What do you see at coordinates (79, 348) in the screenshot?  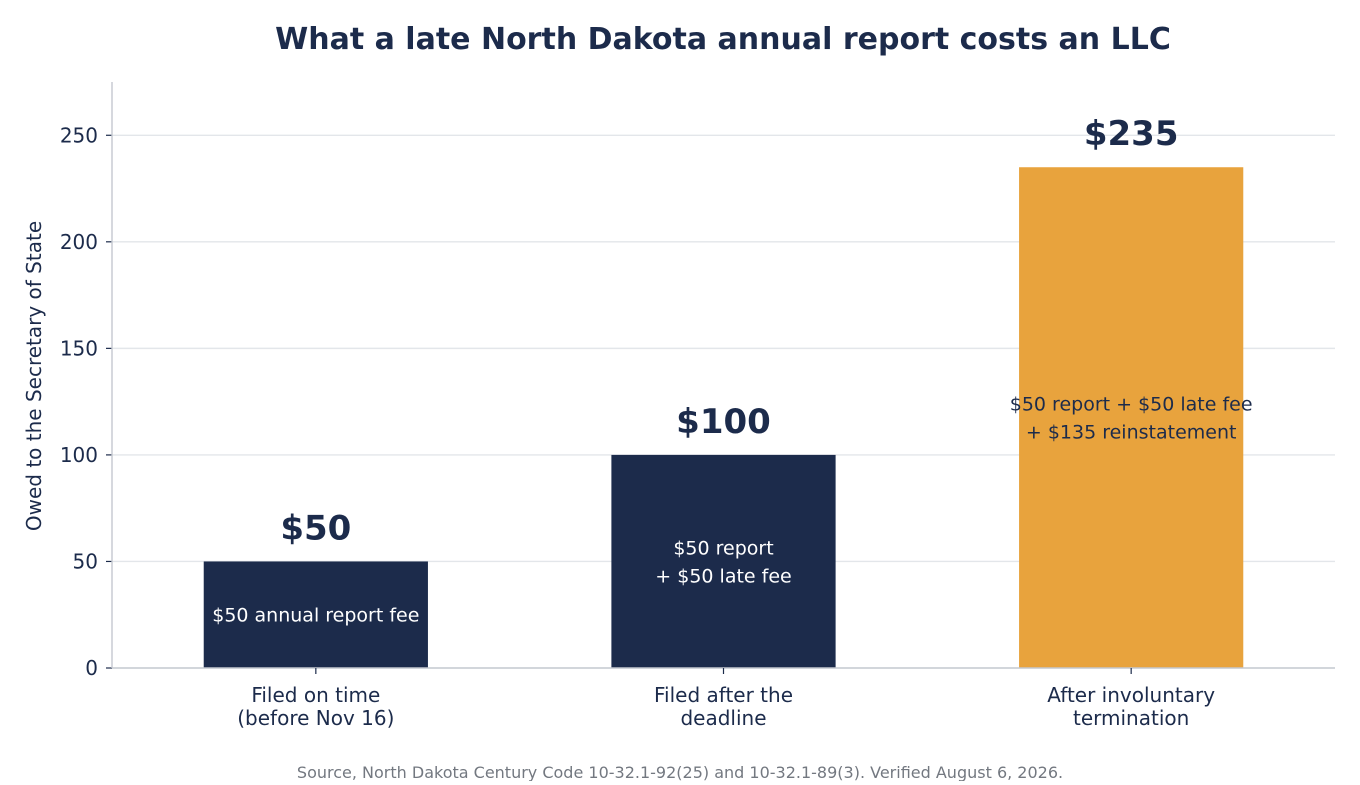 I see `y-tick-label: 150` at bounding box center [79, 348].